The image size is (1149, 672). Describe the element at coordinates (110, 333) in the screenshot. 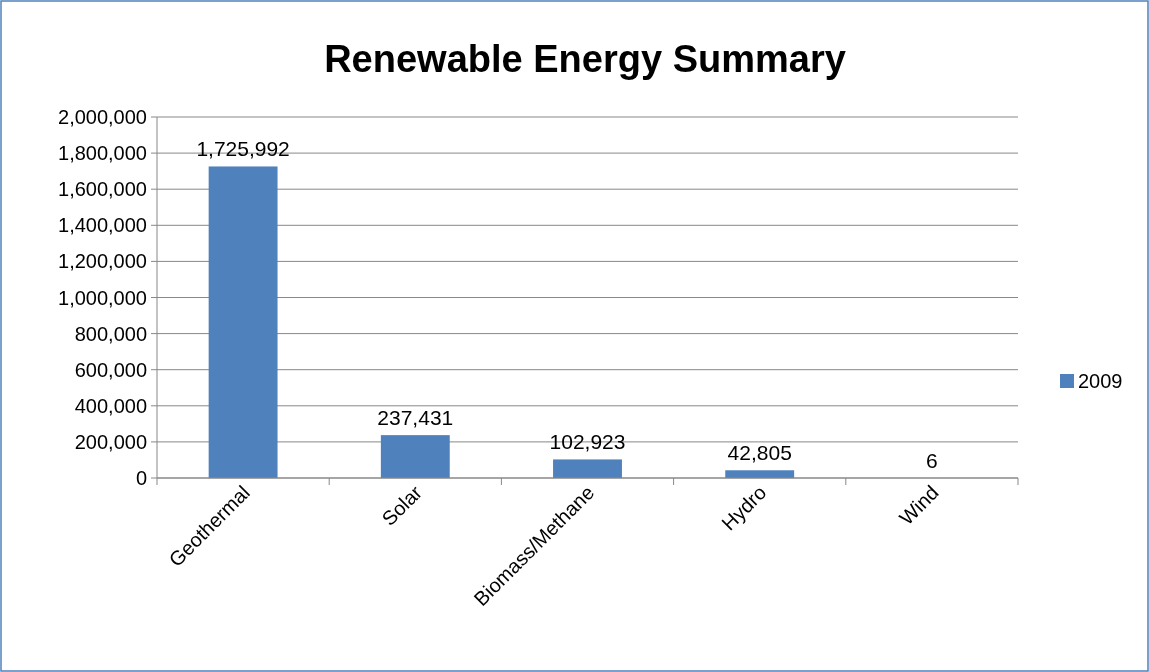

I see `y-tick-label: 800,000` at that location.